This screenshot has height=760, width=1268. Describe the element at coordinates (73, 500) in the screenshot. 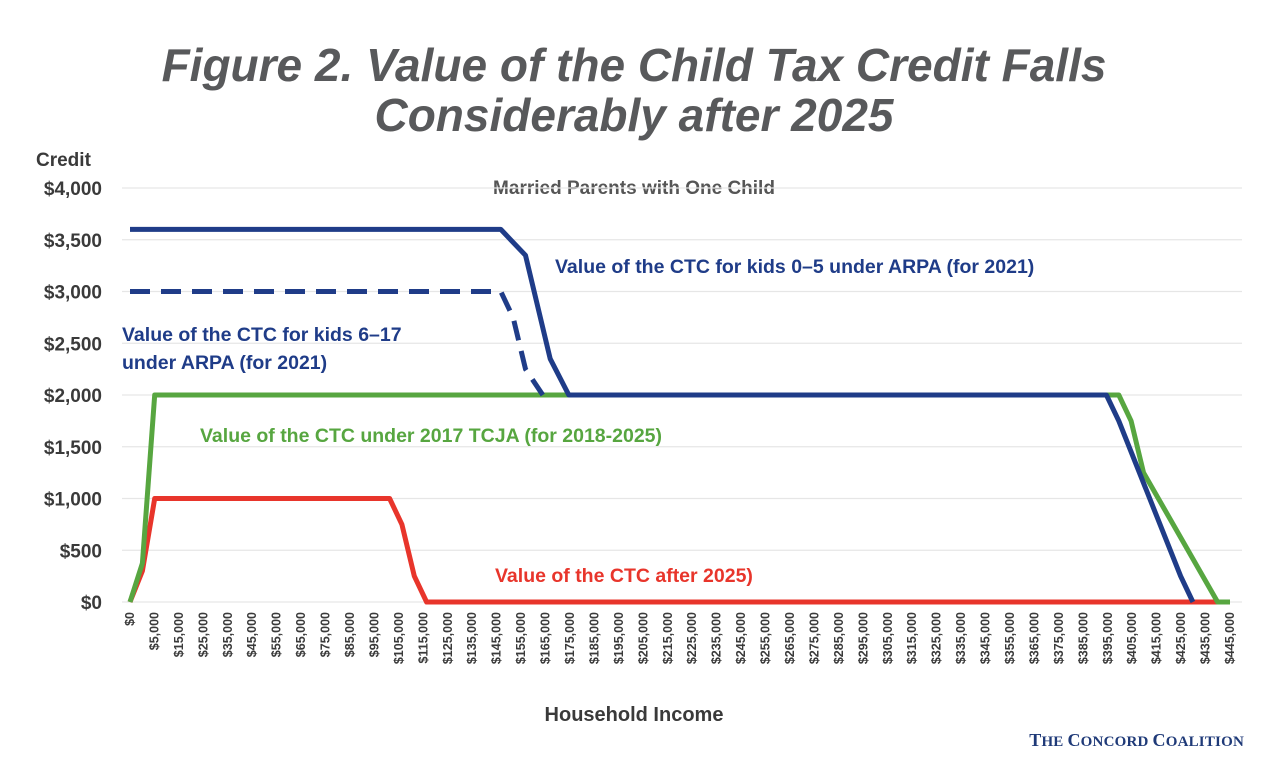

I see `y-tick-label: $1,000` at that location.